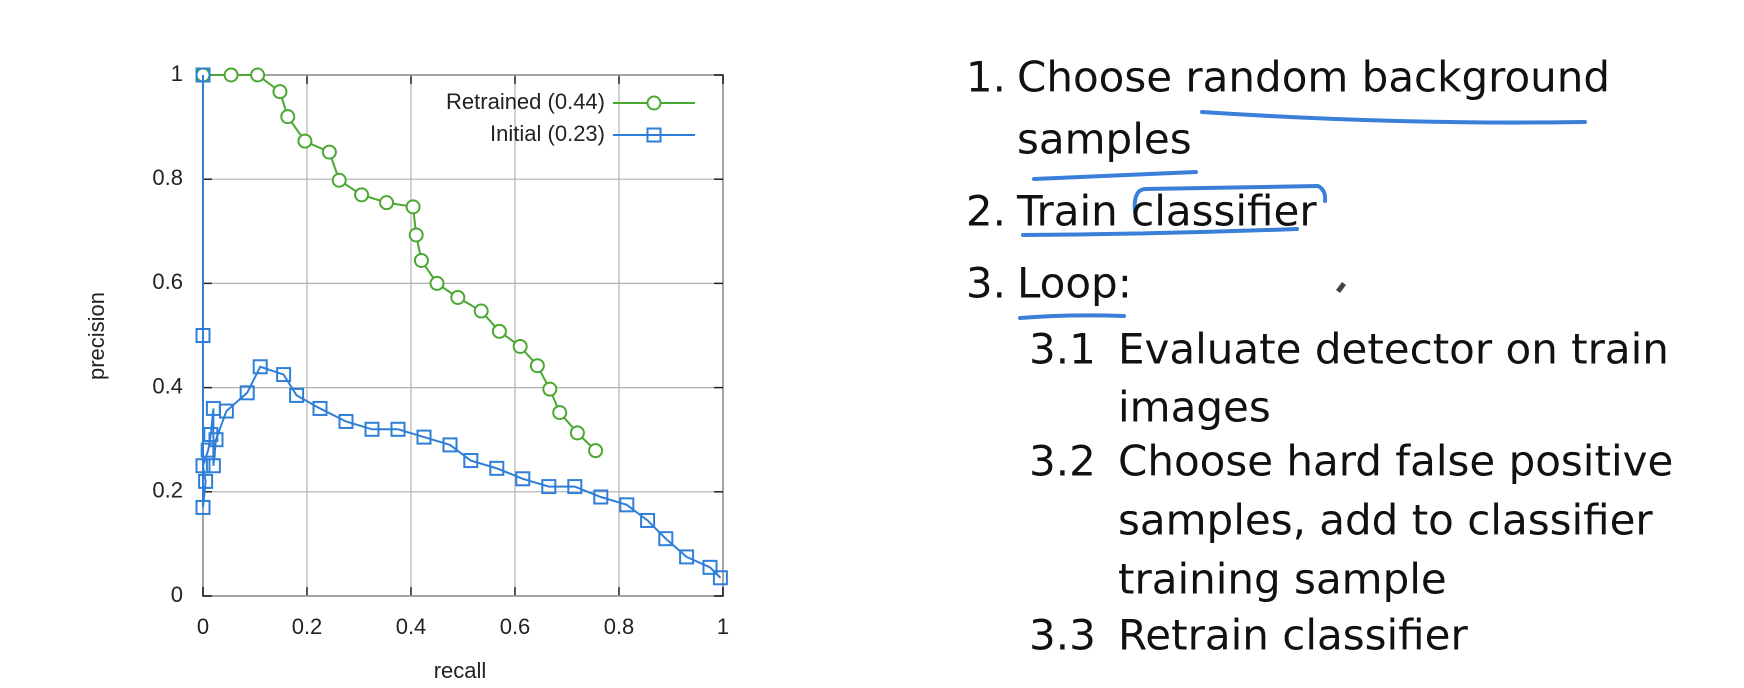 Image resolution: width=1744 pixels, height=688 pixels. What do you see at coordinates (460, 670) in the screenshot?
I see `x-axis-label: recall` at bounding box center [460, 670].